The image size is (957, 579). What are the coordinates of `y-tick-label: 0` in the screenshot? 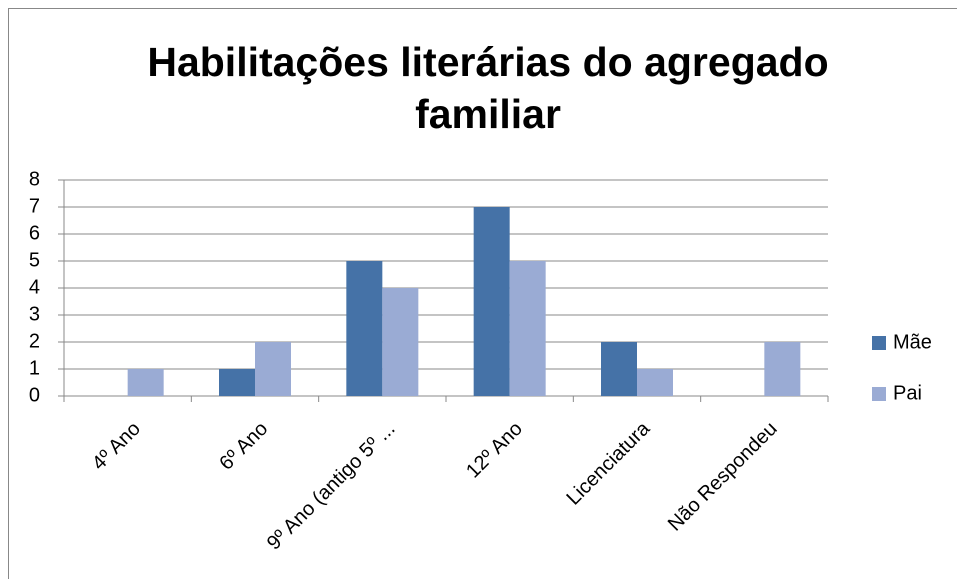 It's located at (34, 395).